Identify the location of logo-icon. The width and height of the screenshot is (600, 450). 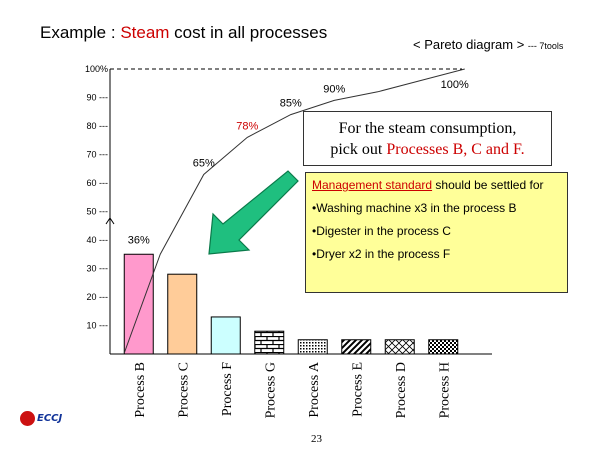
(27, 418).